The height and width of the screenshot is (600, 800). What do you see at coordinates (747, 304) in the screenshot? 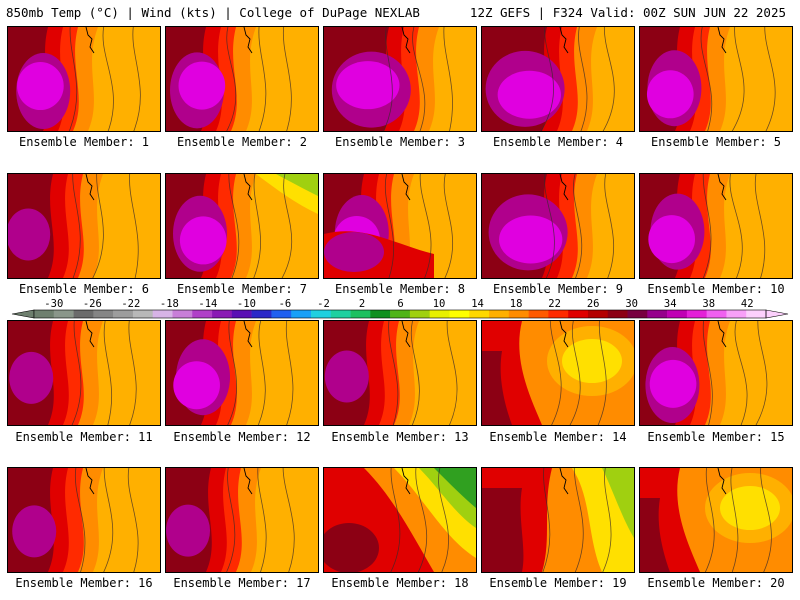
I see `colorbar-tick-label: 42` at bounding box center [747, 304].